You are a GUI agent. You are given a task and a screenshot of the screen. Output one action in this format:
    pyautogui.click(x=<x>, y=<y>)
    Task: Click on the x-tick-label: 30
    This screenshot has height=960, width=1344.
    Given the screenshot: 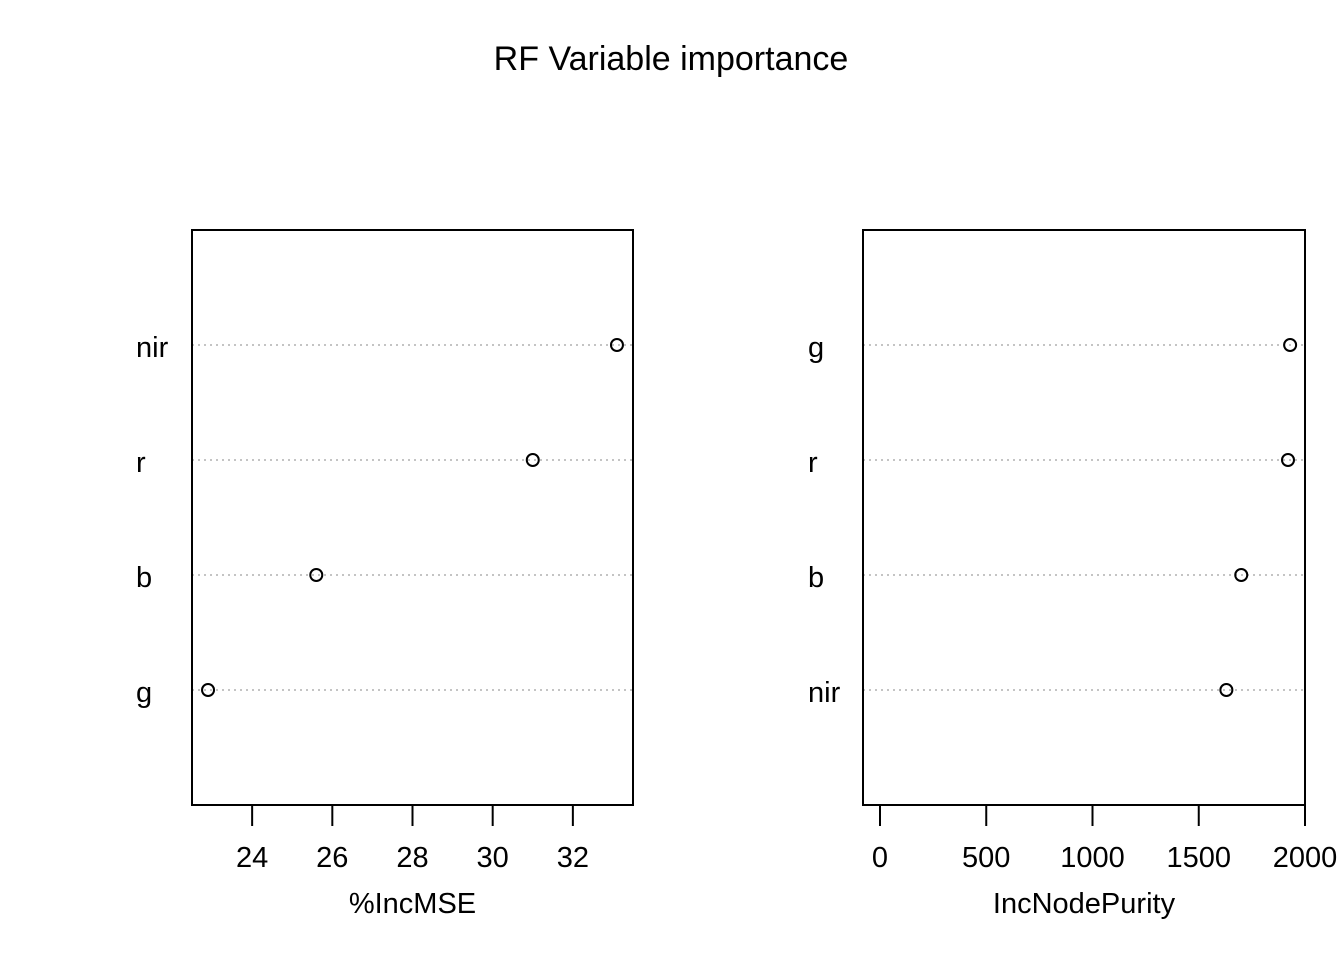 What is the action you would take?
    pyautogui.click(x=493, y=858)
    